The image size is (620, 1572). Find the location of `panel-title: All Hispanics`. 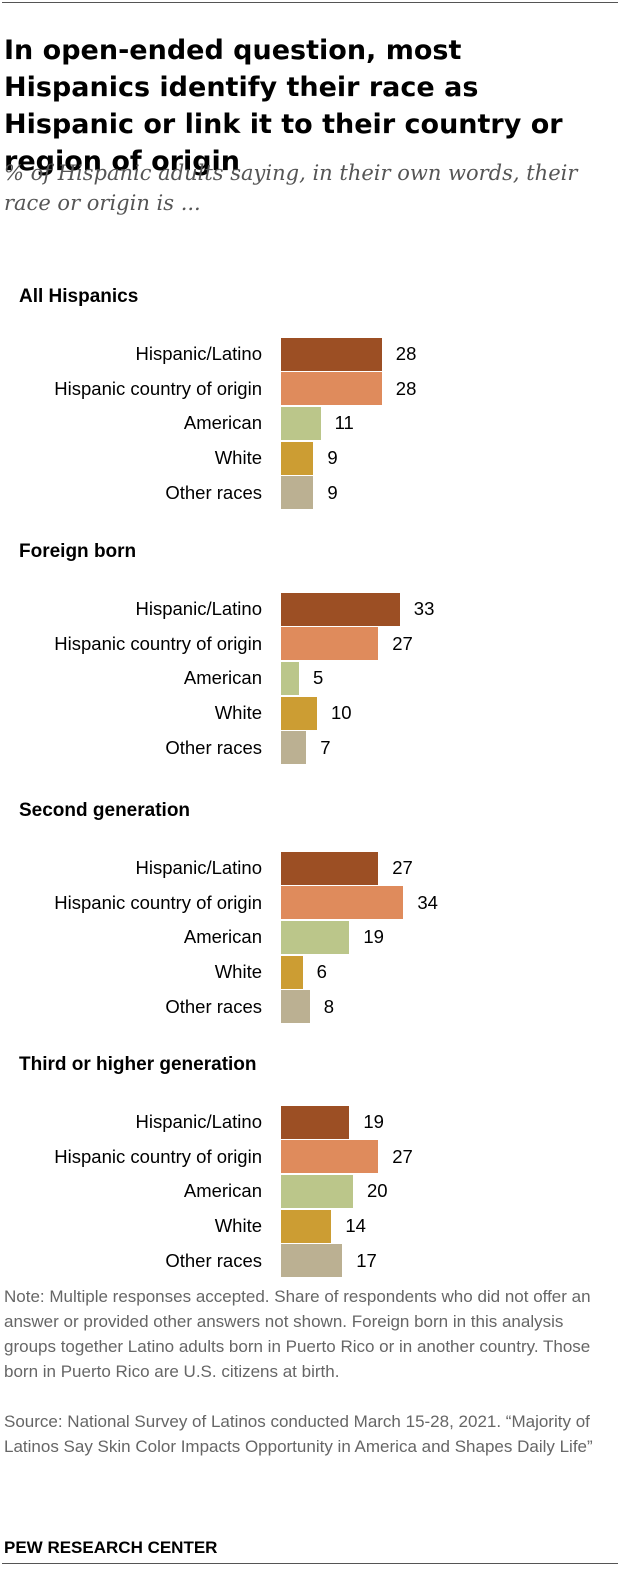

panel-title: All Hispanics is located at coordinates (79, 296).